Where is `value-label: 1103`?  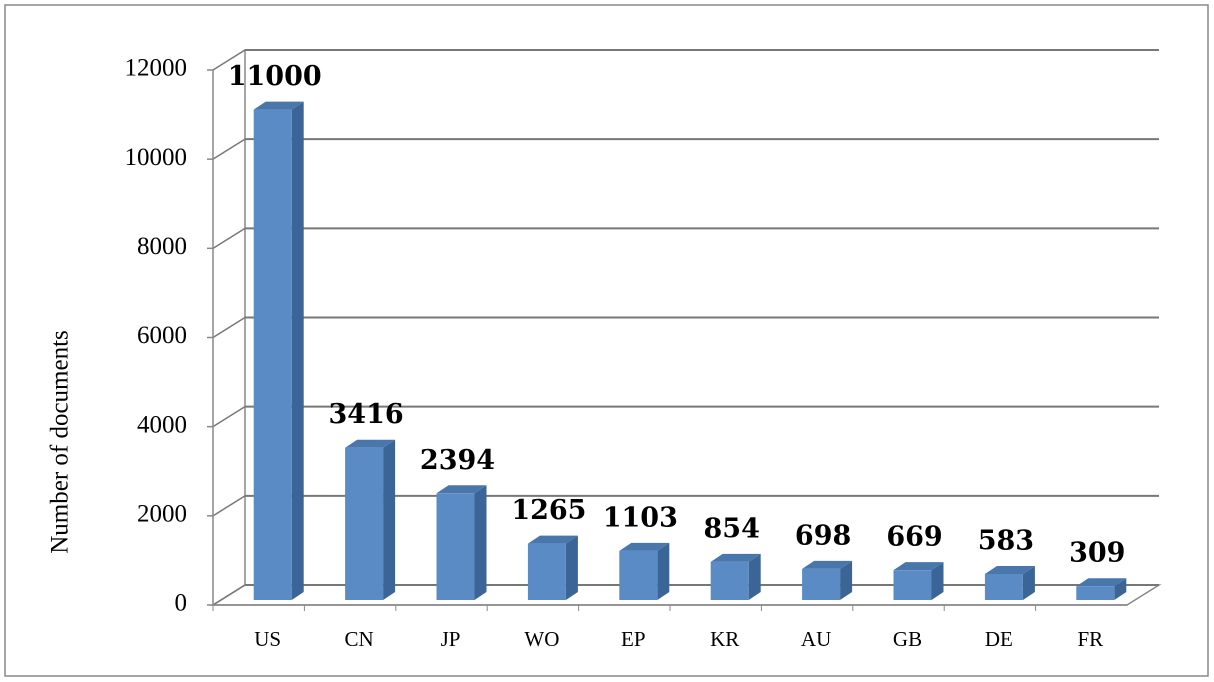
value-label: 1103 is located at coordinates (640, 517).